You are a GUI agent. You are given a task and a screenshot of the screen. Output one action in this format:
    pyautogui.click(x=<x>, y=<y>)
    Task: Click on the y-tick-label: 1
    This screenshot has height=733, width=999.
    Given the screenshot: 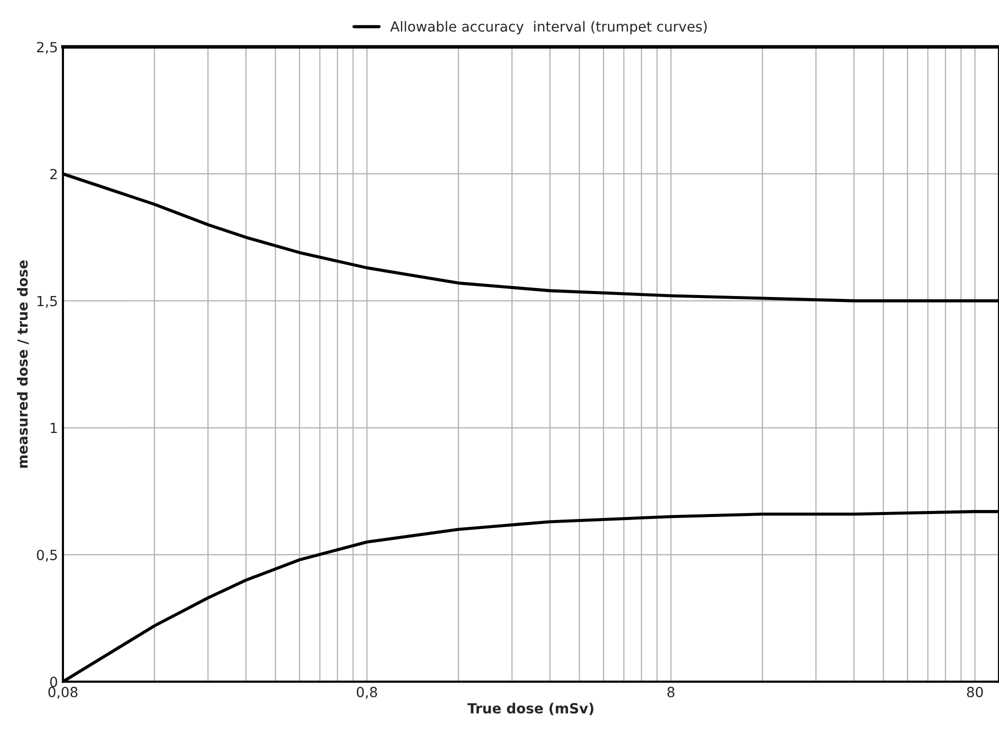 What is the action you would take?
    pyautogui.click(x=53, y=428)
    